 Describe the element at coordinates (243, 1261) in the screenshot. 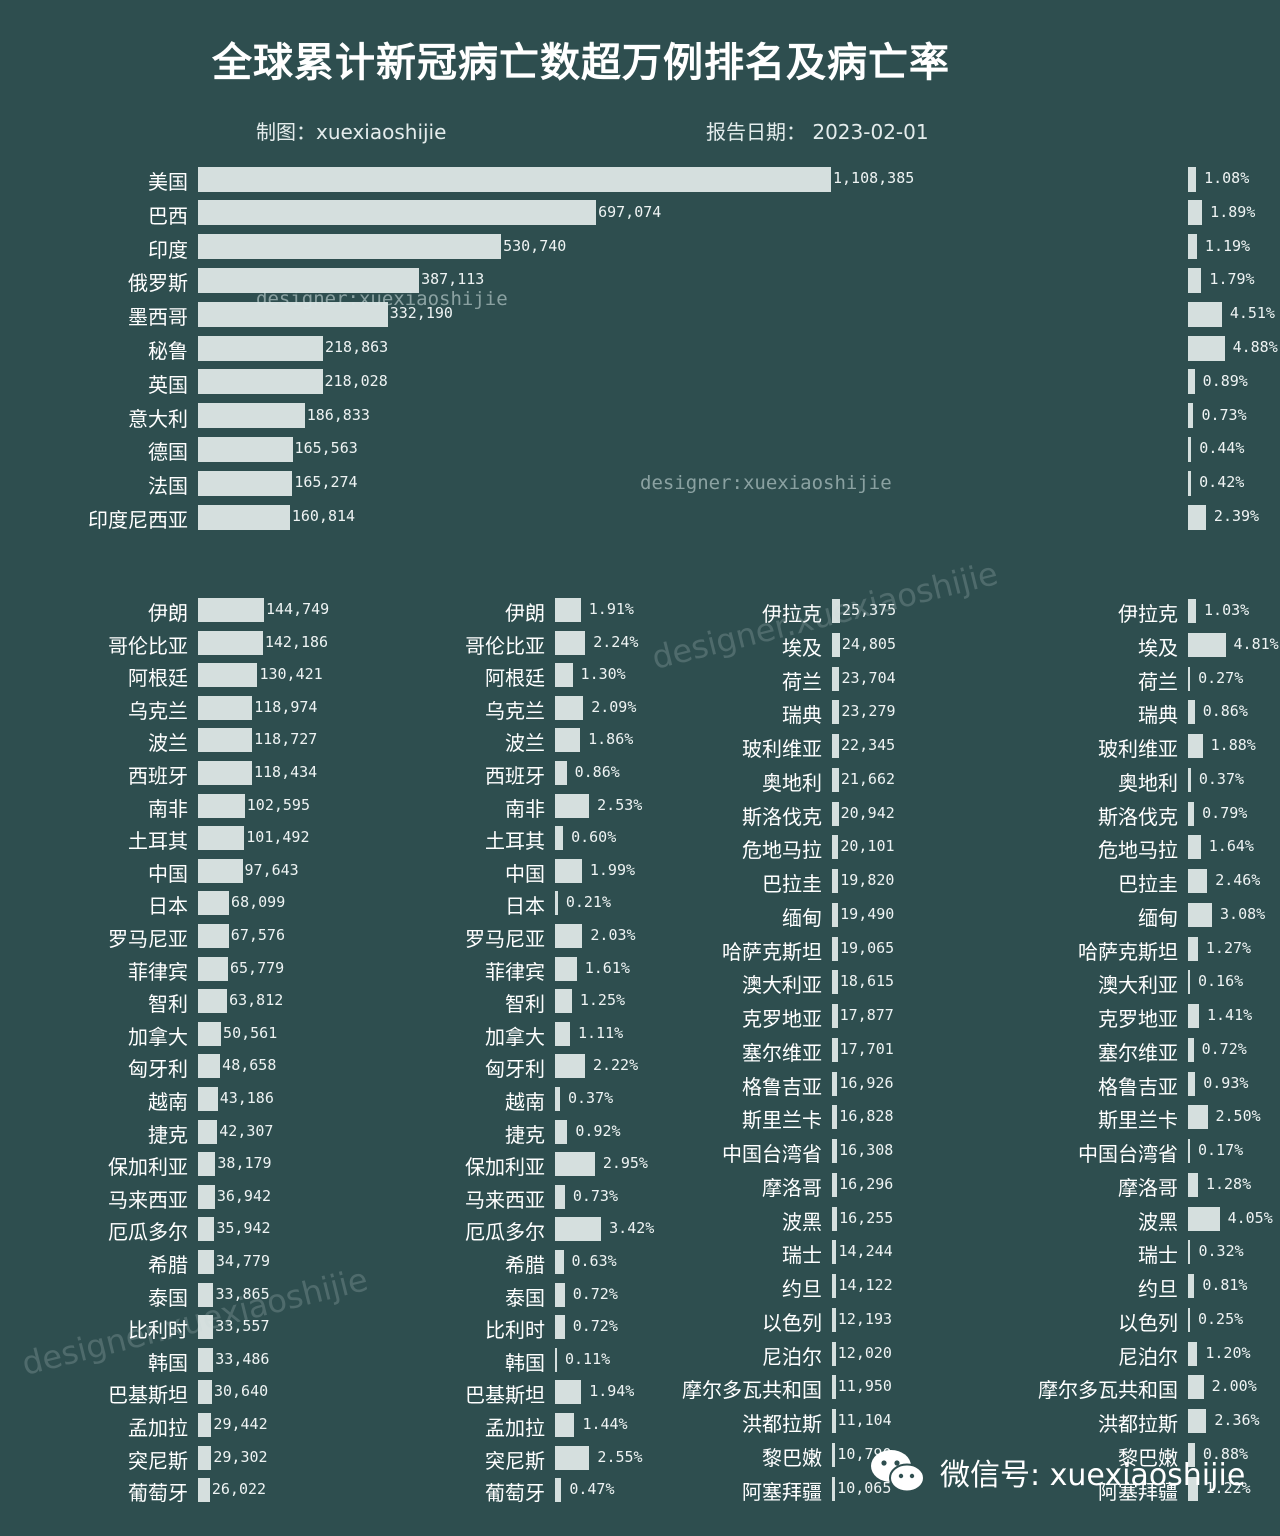

I see `deaths-value-label: 34,779` at that location.